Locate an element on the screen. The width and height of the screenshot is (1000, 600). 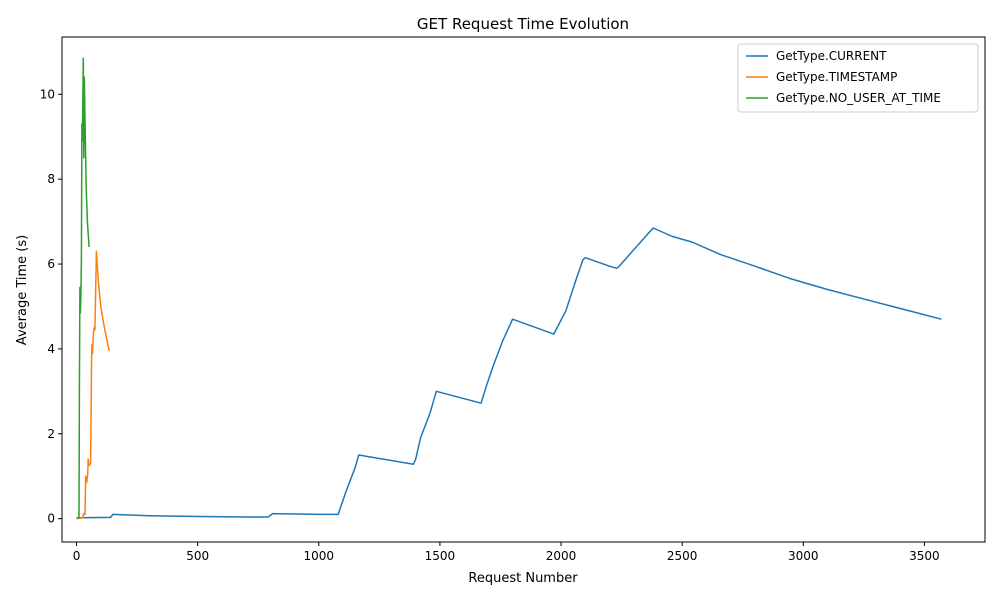
x-tick-label: 0 is located at coordinates (77, 556).